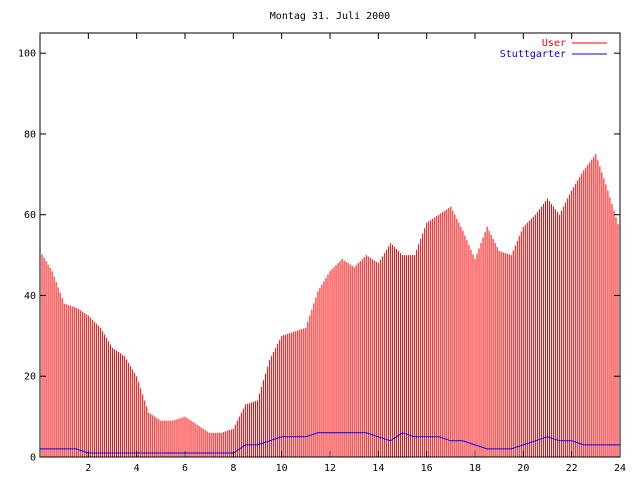 Image resolution: width=640 pixels, height=480 pixels. What do you see at coordinates (30, 215) in the screenshot?
I see `y-tick-label: 60` at bounding box center [30, 215].